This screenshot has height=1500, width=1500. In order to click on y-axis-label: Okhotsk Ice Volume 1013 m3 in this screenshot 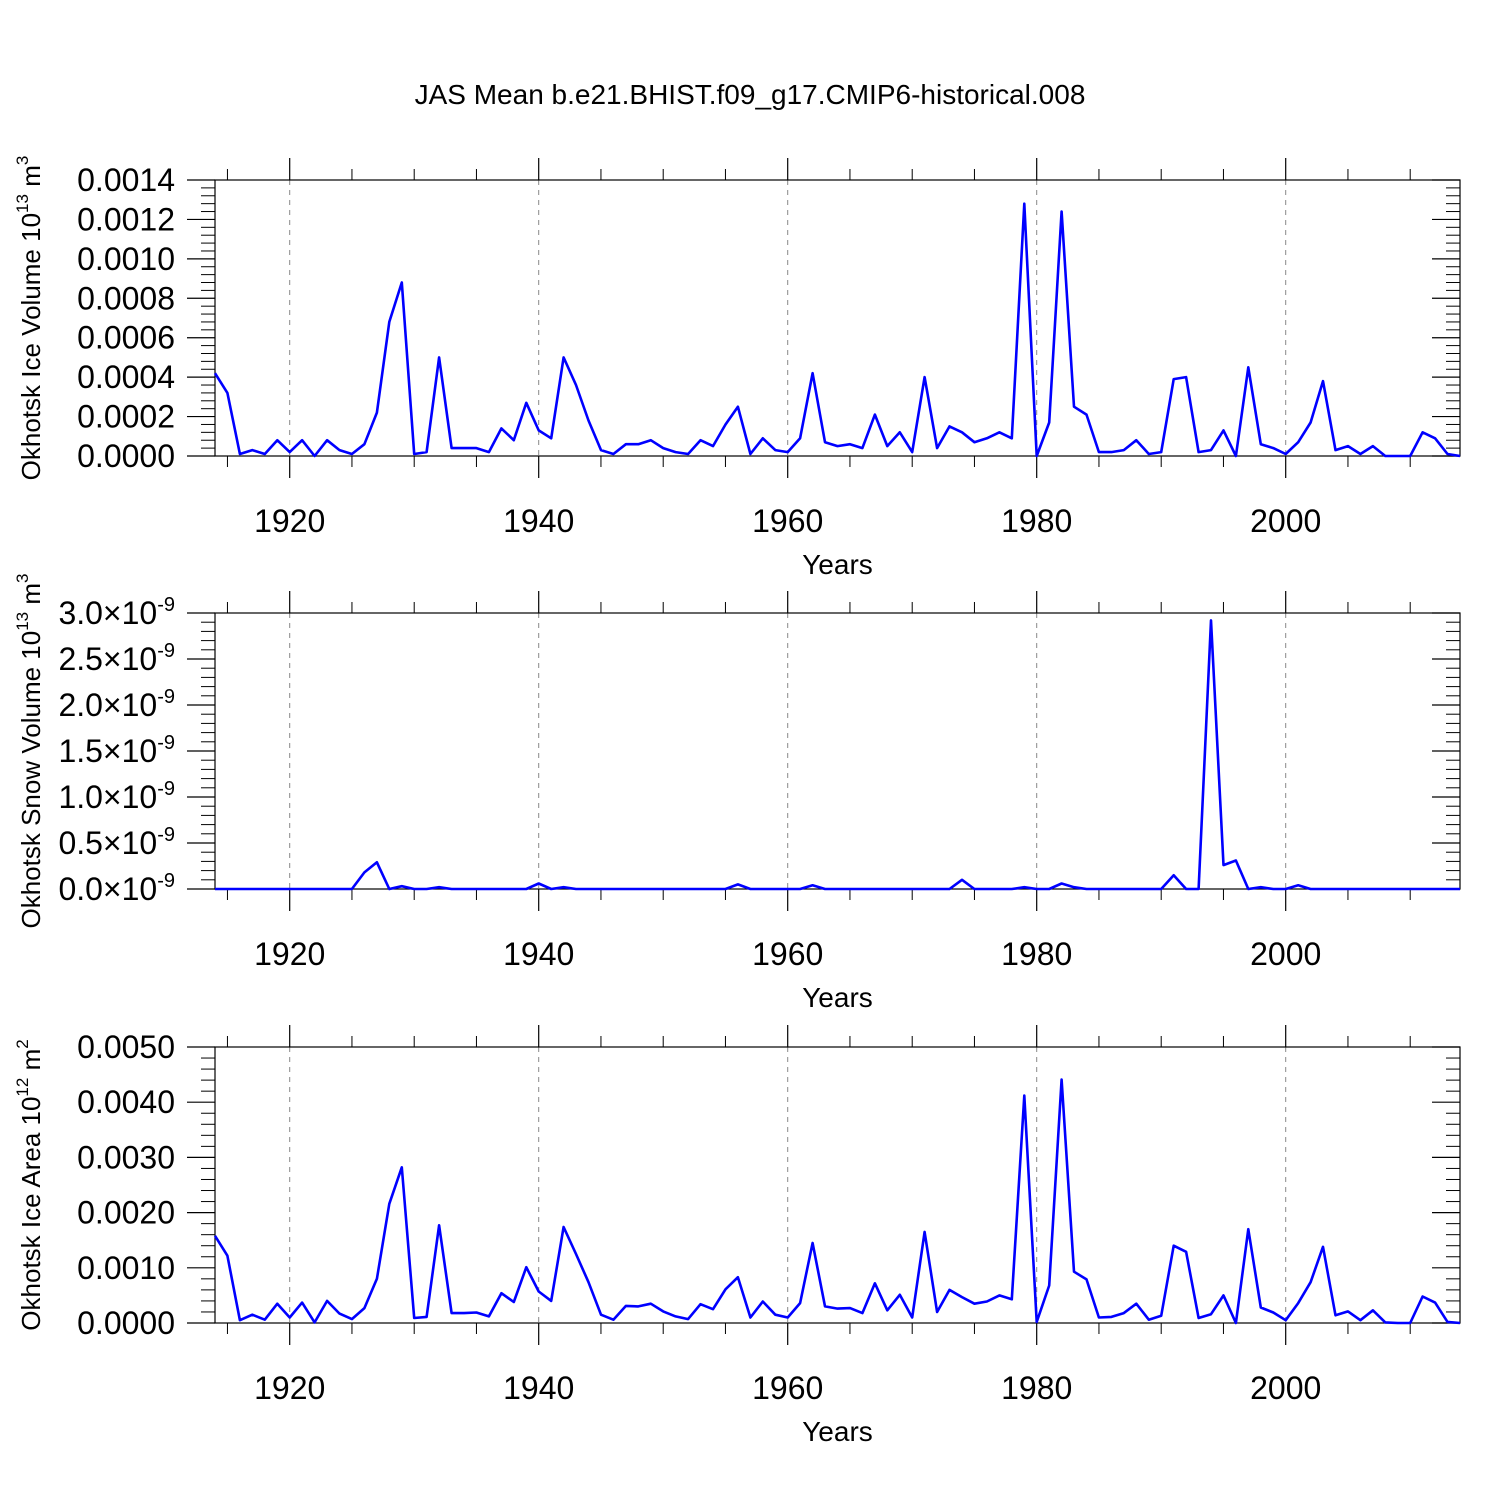, I will do `click(29, 318)`.